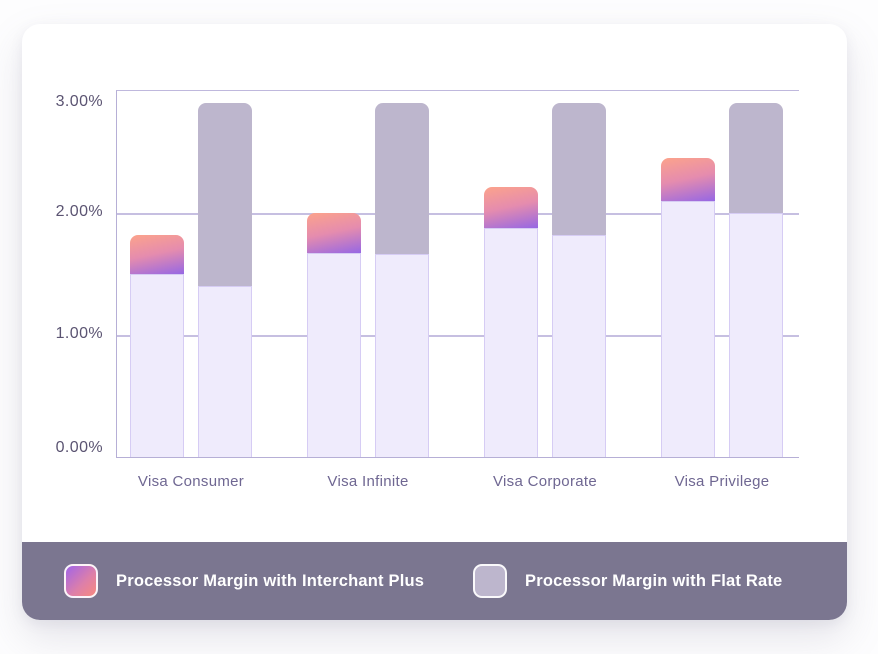 Image resolution: width=878 pixels, height=654 pixels. I want to click on bar-processor-margin-with-interchant-plus-visa-corporate, so click(511, 322).